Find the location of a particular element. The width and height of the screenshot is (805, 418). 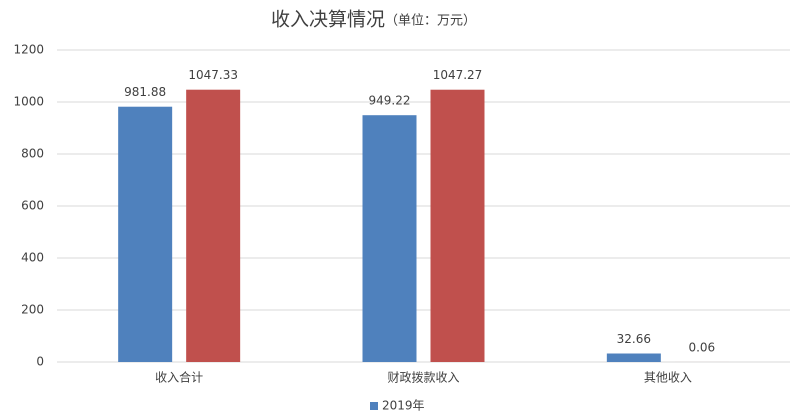

data-label: 981.88 is located at coordinates (145, 92).